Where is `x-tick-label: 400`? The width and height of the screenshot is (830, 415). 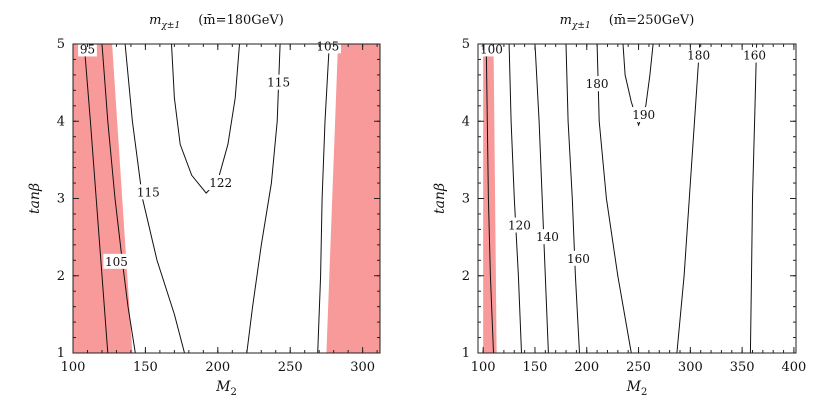 x-tick-label: 400 is located at coordinates (794, 367).